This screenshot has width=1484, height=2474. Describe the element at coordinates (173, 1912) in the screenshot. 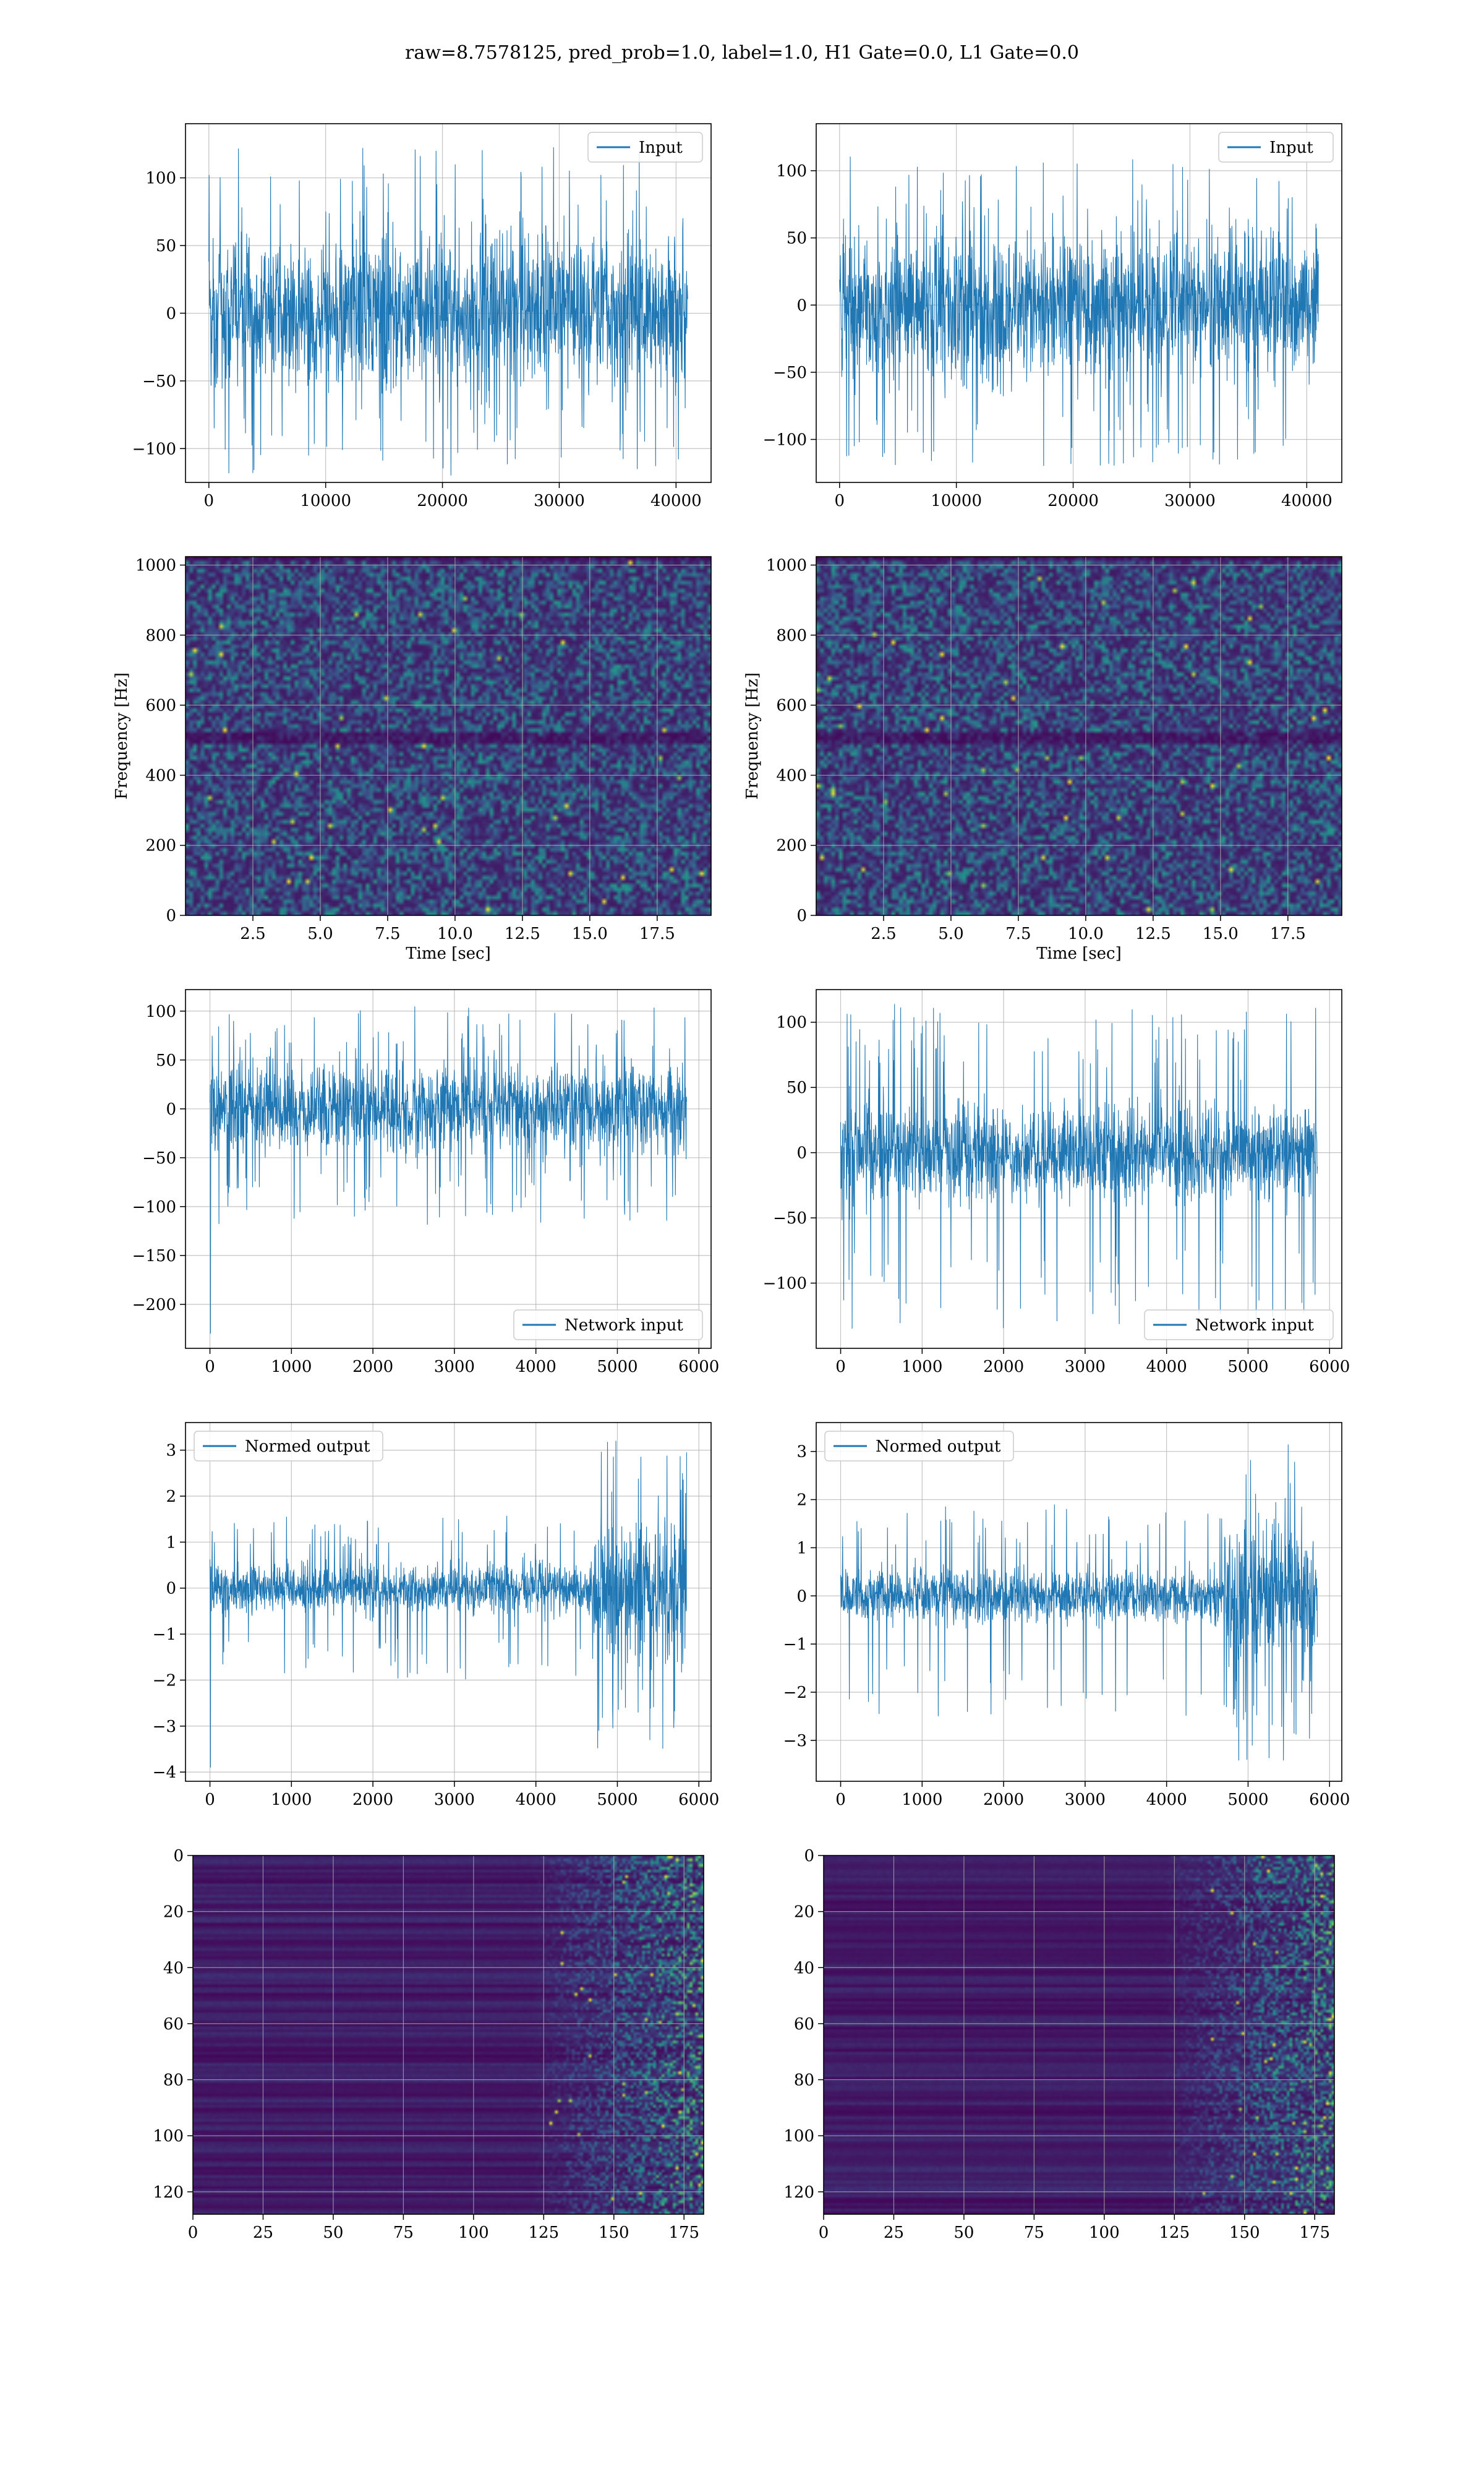

I see `y-tick-label: 20` at that location.